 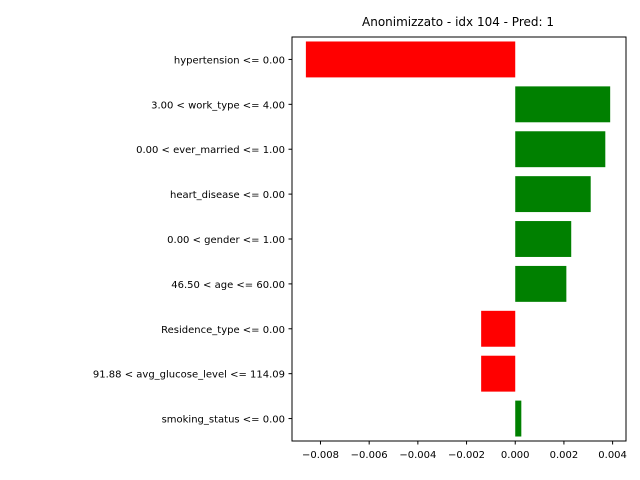 What do you see at coordinates (564, 455) in the screenshot?
I see `x-tick-label: 0.002` at bounding box center [564, 455].